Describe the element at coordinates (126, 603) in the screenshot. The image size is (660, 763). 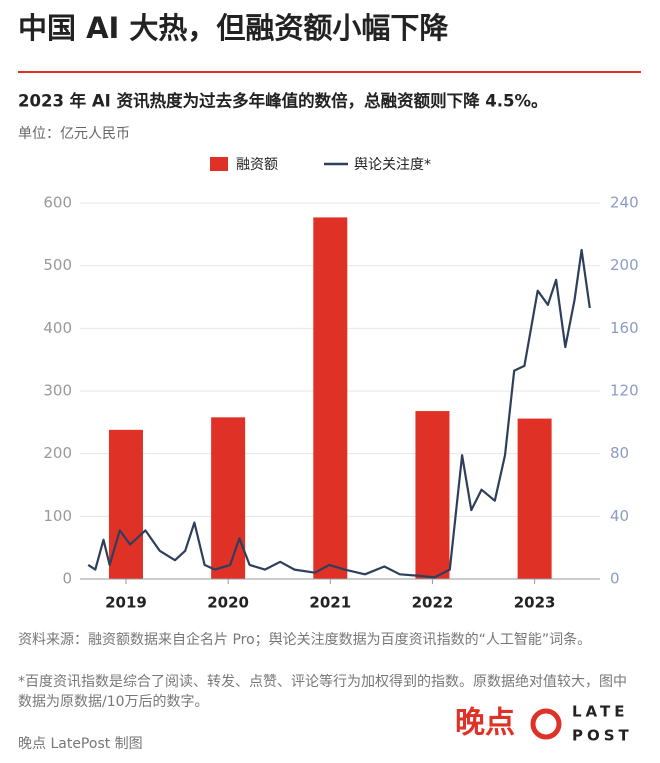
I see `x-tick-label: 2019` at that location.